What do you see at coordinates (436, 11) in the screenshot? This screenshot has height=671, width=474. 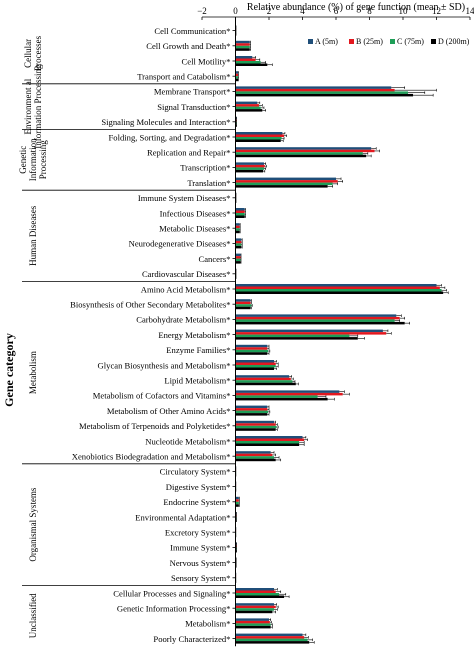 I see `x-tick-label: 12` at bounding box center [436, 11].